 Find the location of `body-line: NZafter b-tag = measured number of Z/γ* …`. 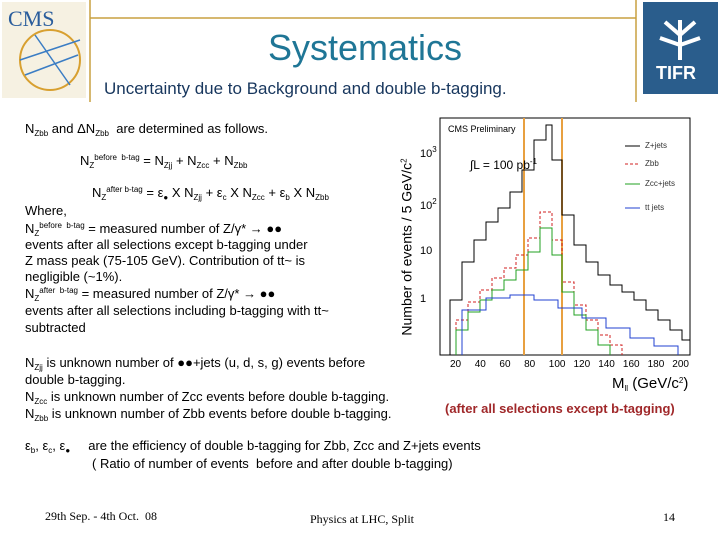

body-line: NZafter b-tag = measured number of Z/γ* … is located at coordinates (150, 295).